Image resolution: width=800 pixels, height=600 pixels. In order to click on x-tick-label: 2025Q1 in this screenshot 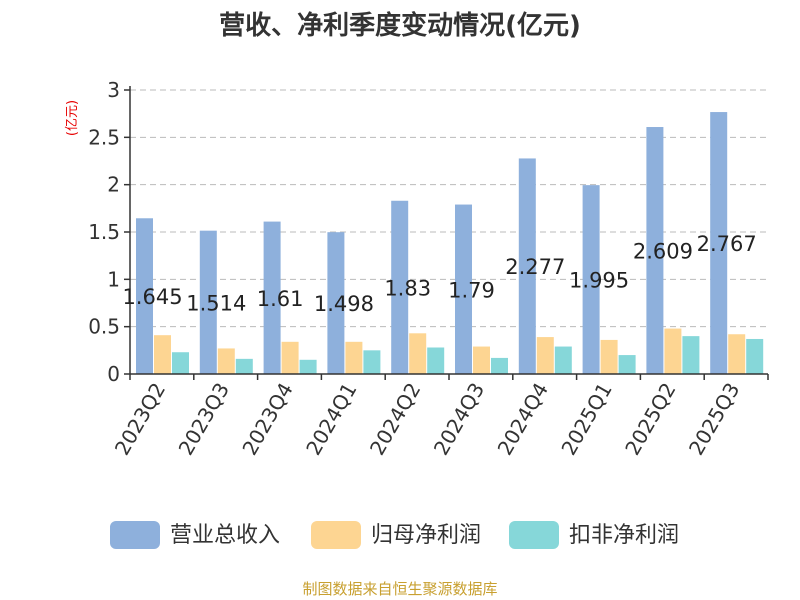, I will do `click(586, 419)`.